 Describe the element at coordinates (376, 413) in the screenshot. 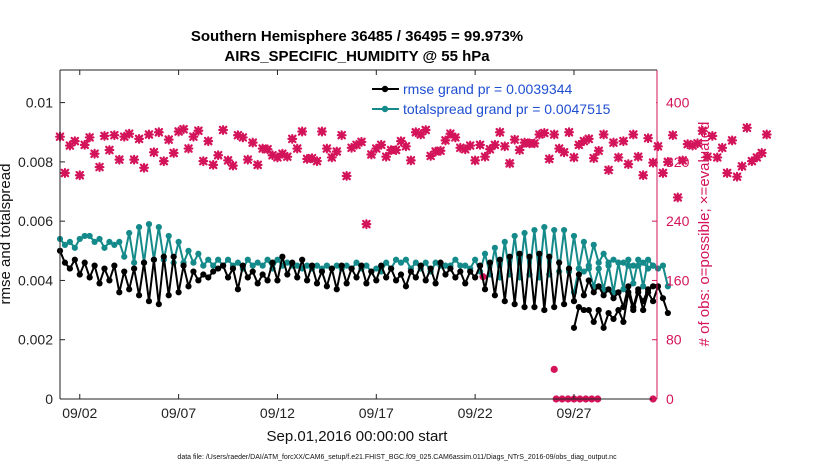

I see `x-tick-label: 09/17` at that location.